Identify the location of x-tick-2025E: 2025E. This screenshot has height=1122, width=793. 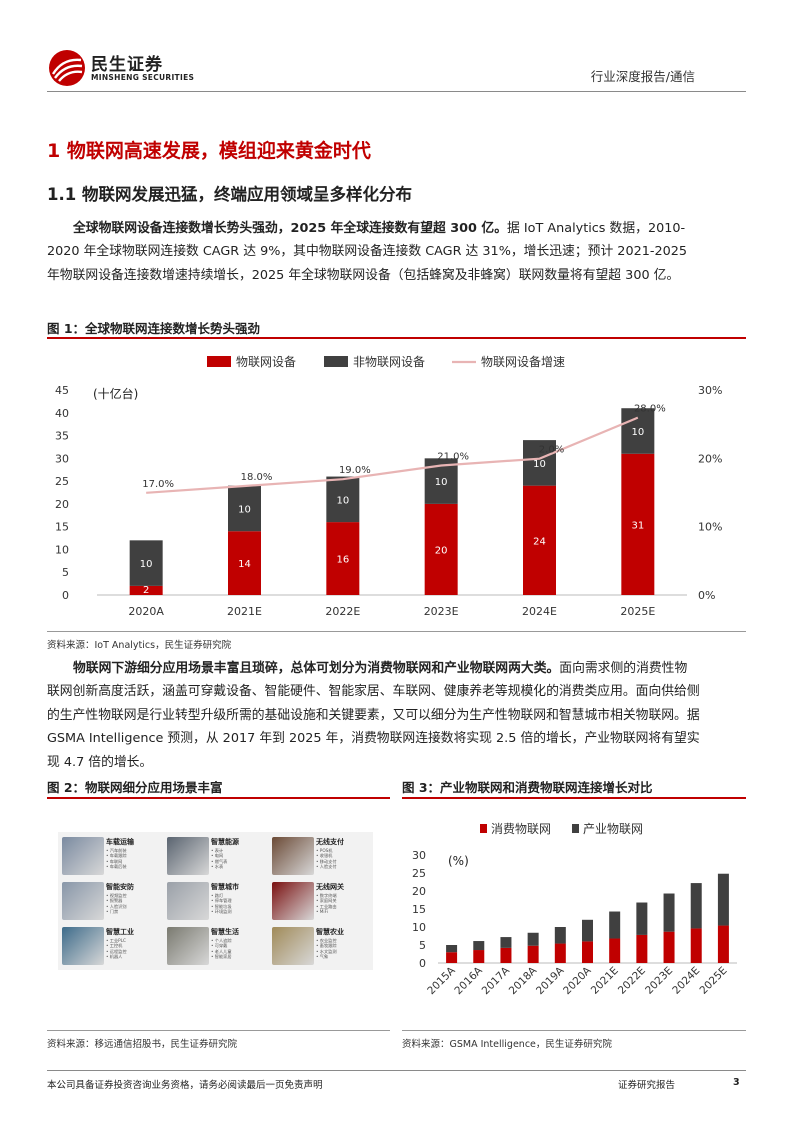
(637, 611).